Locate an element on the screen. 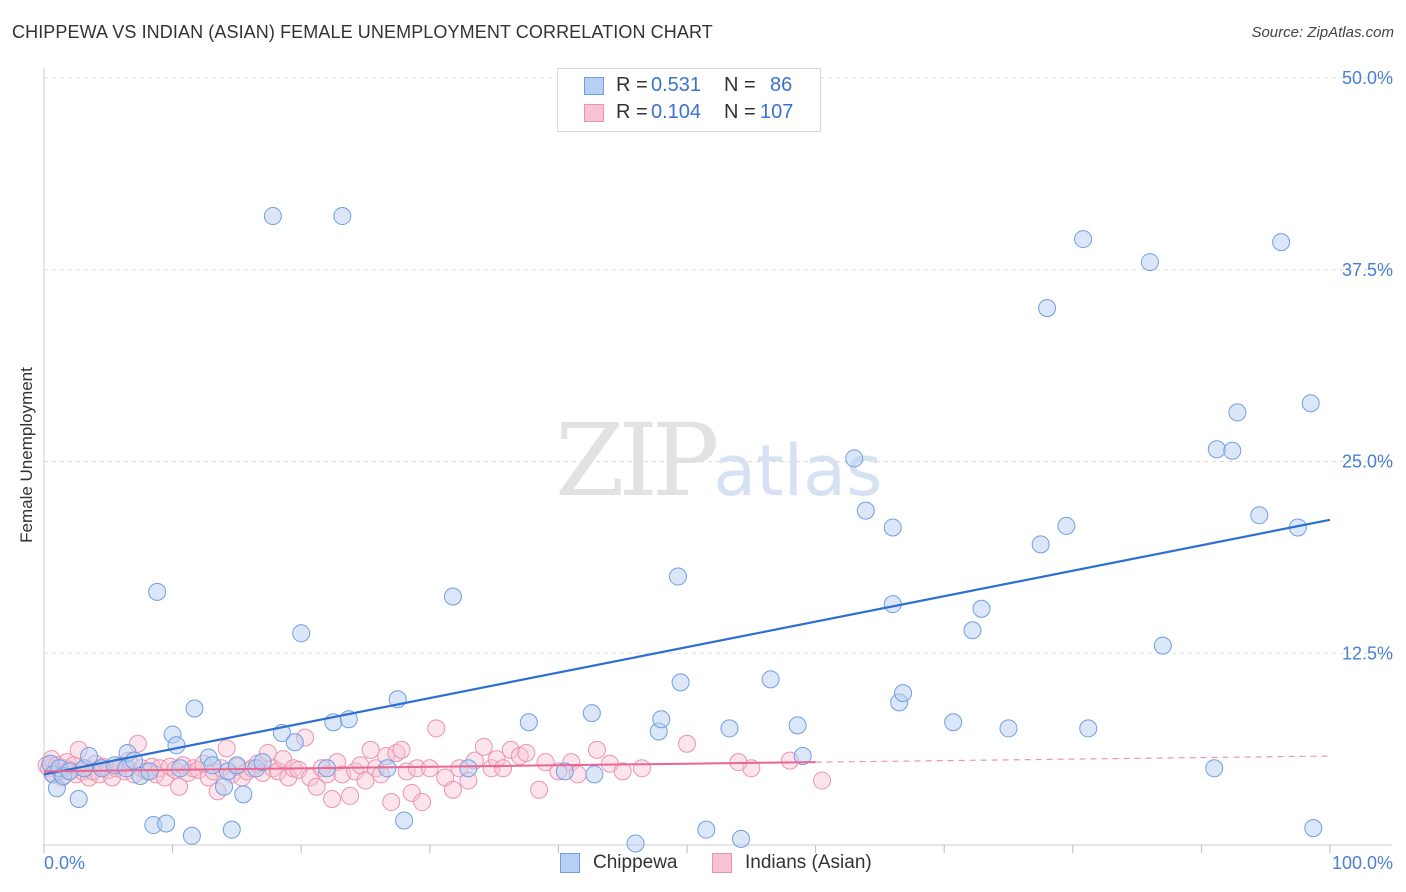  watermark-zip: ZIP is located at coordinates (637, 460).